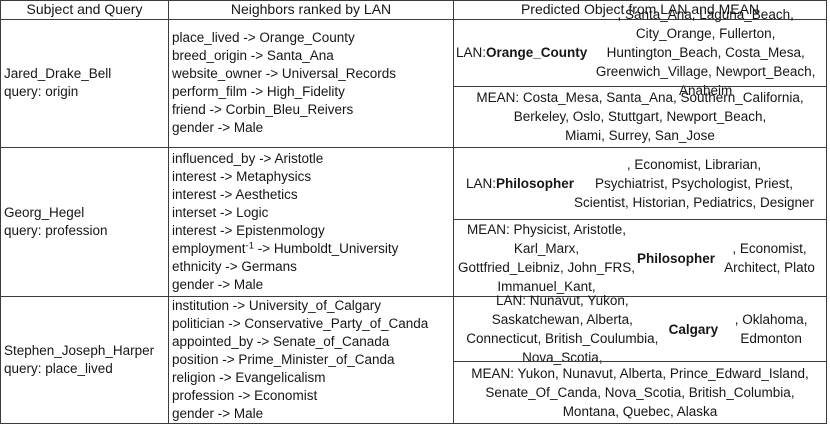  I want to click on subject-name: Stephen_Joseph_Harper, so click(79, 350).